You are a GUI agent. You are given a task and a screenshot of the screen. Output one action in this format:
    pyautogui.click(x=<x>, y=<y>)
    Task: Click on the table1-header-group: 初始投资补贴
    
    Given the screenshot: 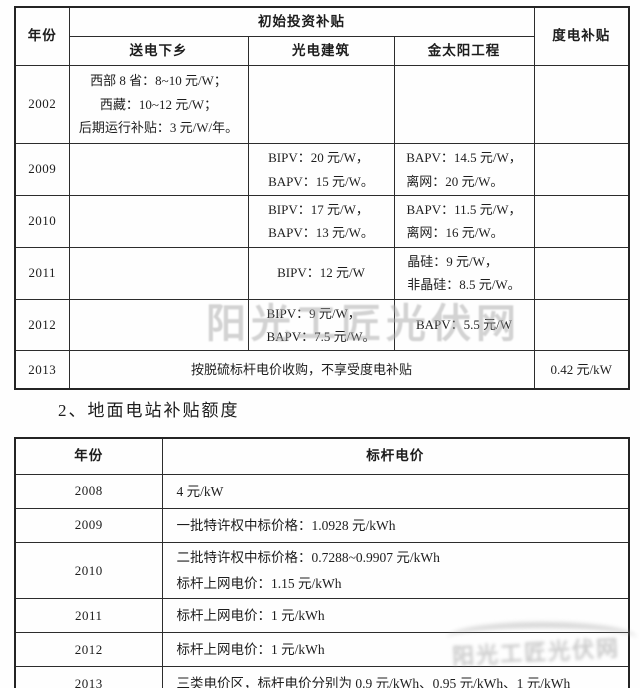 What is the action you would take?
    pyautogui.click(x=301, y=21)
    